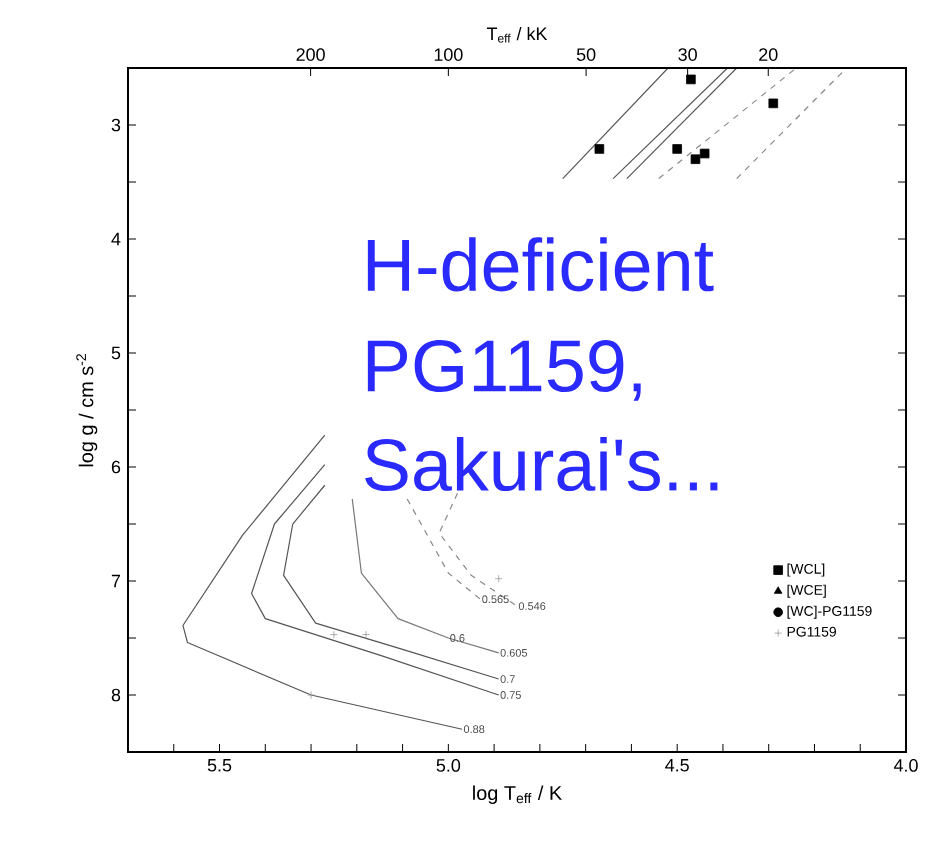 This screenshot has height=844, width=934. Describe the element at coordinates (448, 765) in the screenshot. I see `x-tick-label: 5.0` at that location.